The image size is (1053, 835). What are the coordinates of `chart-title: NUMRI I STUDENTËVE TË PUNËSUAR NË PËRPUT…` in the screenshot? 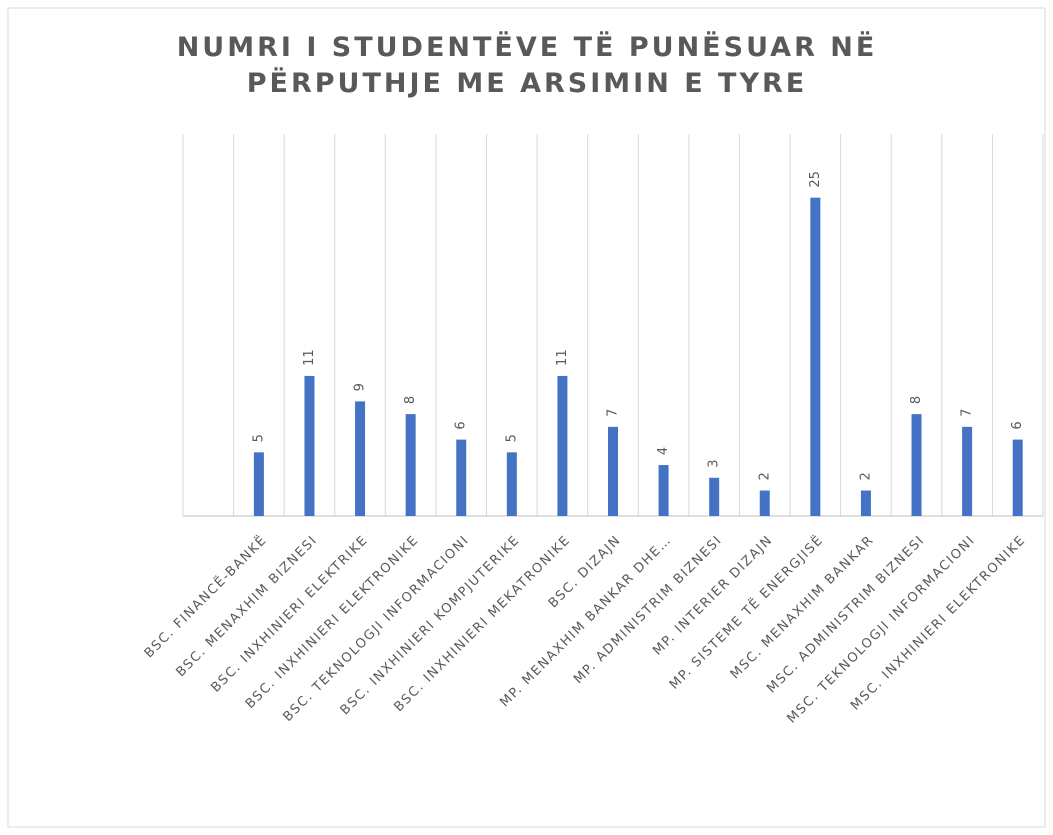 It's located at (527, 65).